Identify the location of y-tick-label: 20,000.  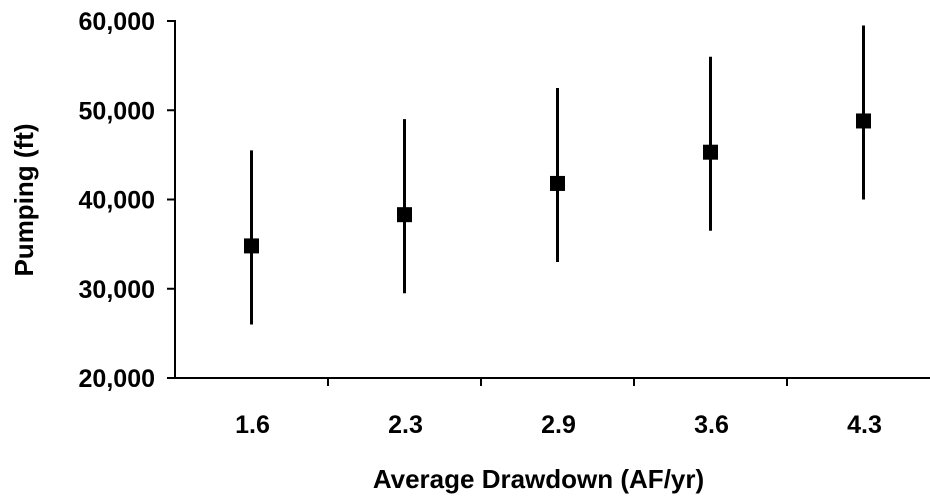
(117, 379).